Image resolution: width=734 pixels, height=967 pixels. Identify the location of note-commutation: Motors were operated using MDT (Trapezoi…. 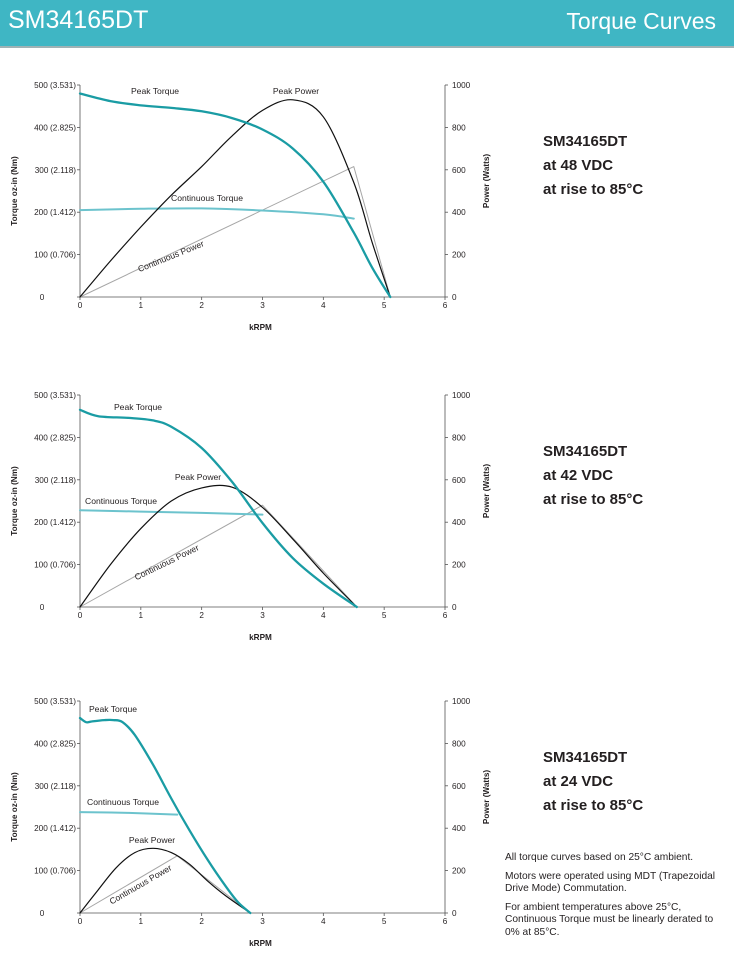
(610, 882).